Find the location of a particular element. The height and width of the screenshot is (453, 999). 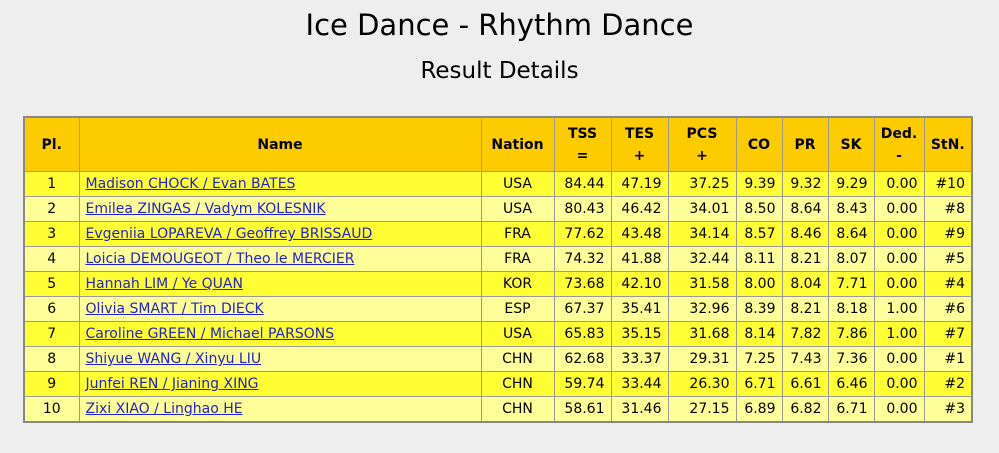

cell-pr: 6.82 is located at coordinates (805, 409).